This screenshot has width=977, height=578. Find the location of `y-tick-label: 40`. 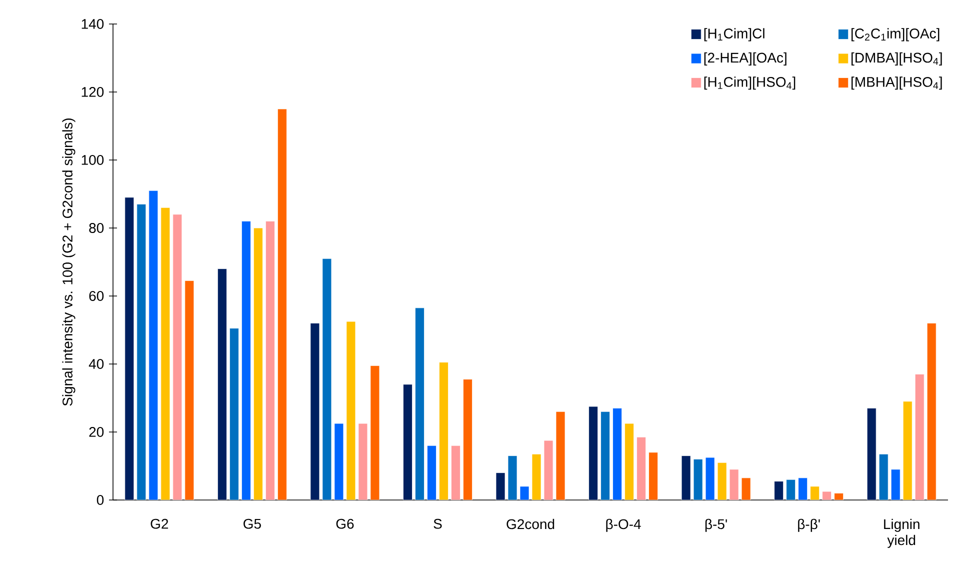

y-tick-label: 40 is located at coordinates (96, 364).